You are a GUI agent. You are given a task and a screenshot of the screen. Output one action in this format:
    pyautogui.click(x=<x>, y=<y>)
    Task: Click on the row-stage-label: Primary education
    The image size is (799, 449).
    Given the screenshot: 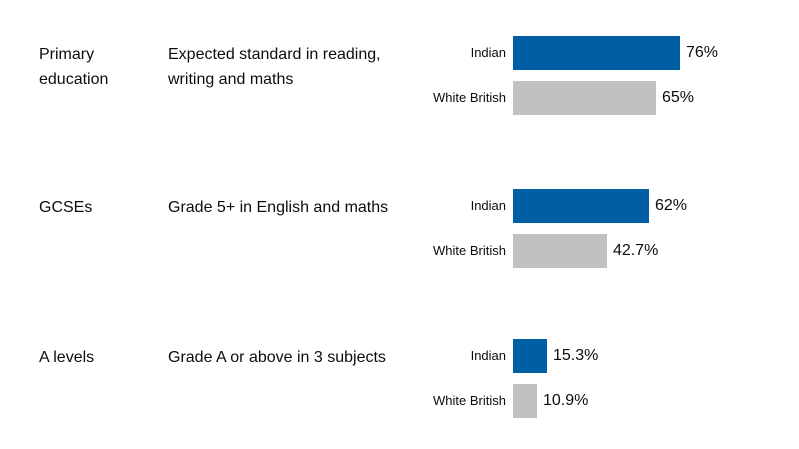 What is the action you would take?
    pyautogui.click(x=74, y=67)
    